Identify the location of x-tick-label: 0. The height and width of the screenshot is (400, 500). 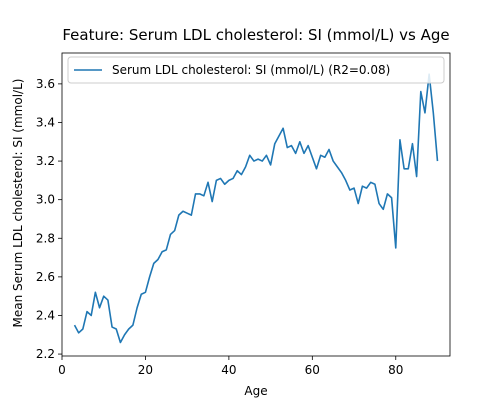
(62, 370).